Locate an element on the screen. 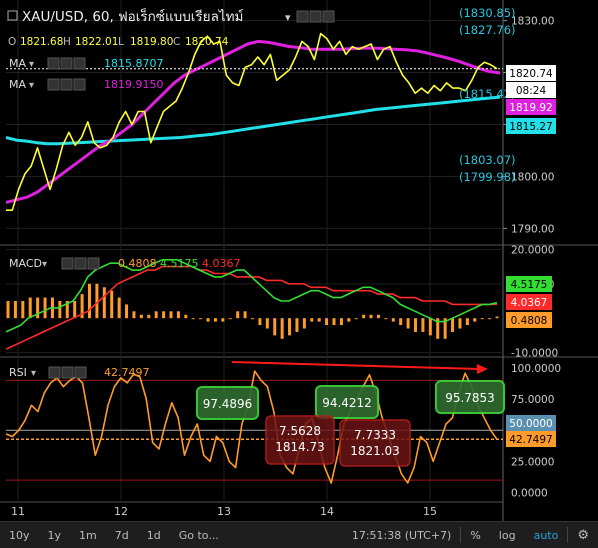 The image size is (598, 548). rsi-tick-label: 100.0000 is located at coordinates (536, 369).